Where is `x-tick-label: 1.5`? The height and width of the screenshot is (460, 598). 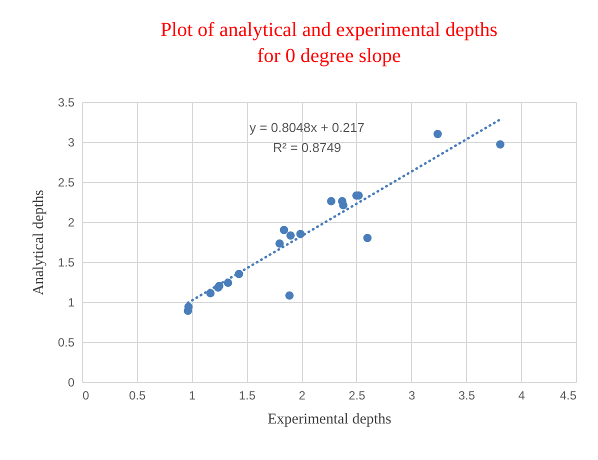
x-tick-label: 1.5 is located at coordinates (247, 395).